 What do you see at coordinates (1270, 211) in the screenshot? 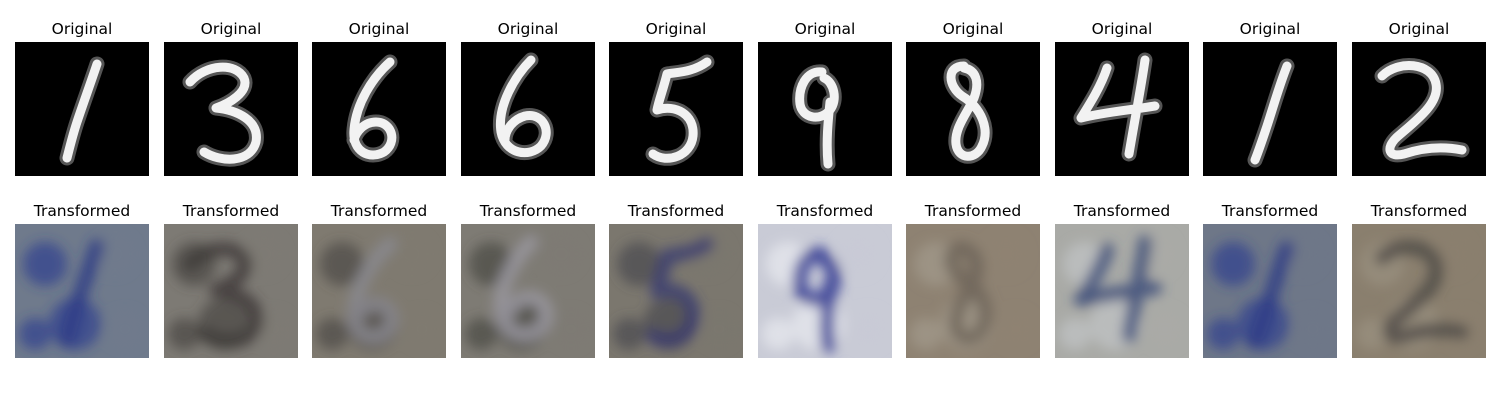
I see `transformed-title-9: Transformed` at bounding box center [1270, 211].